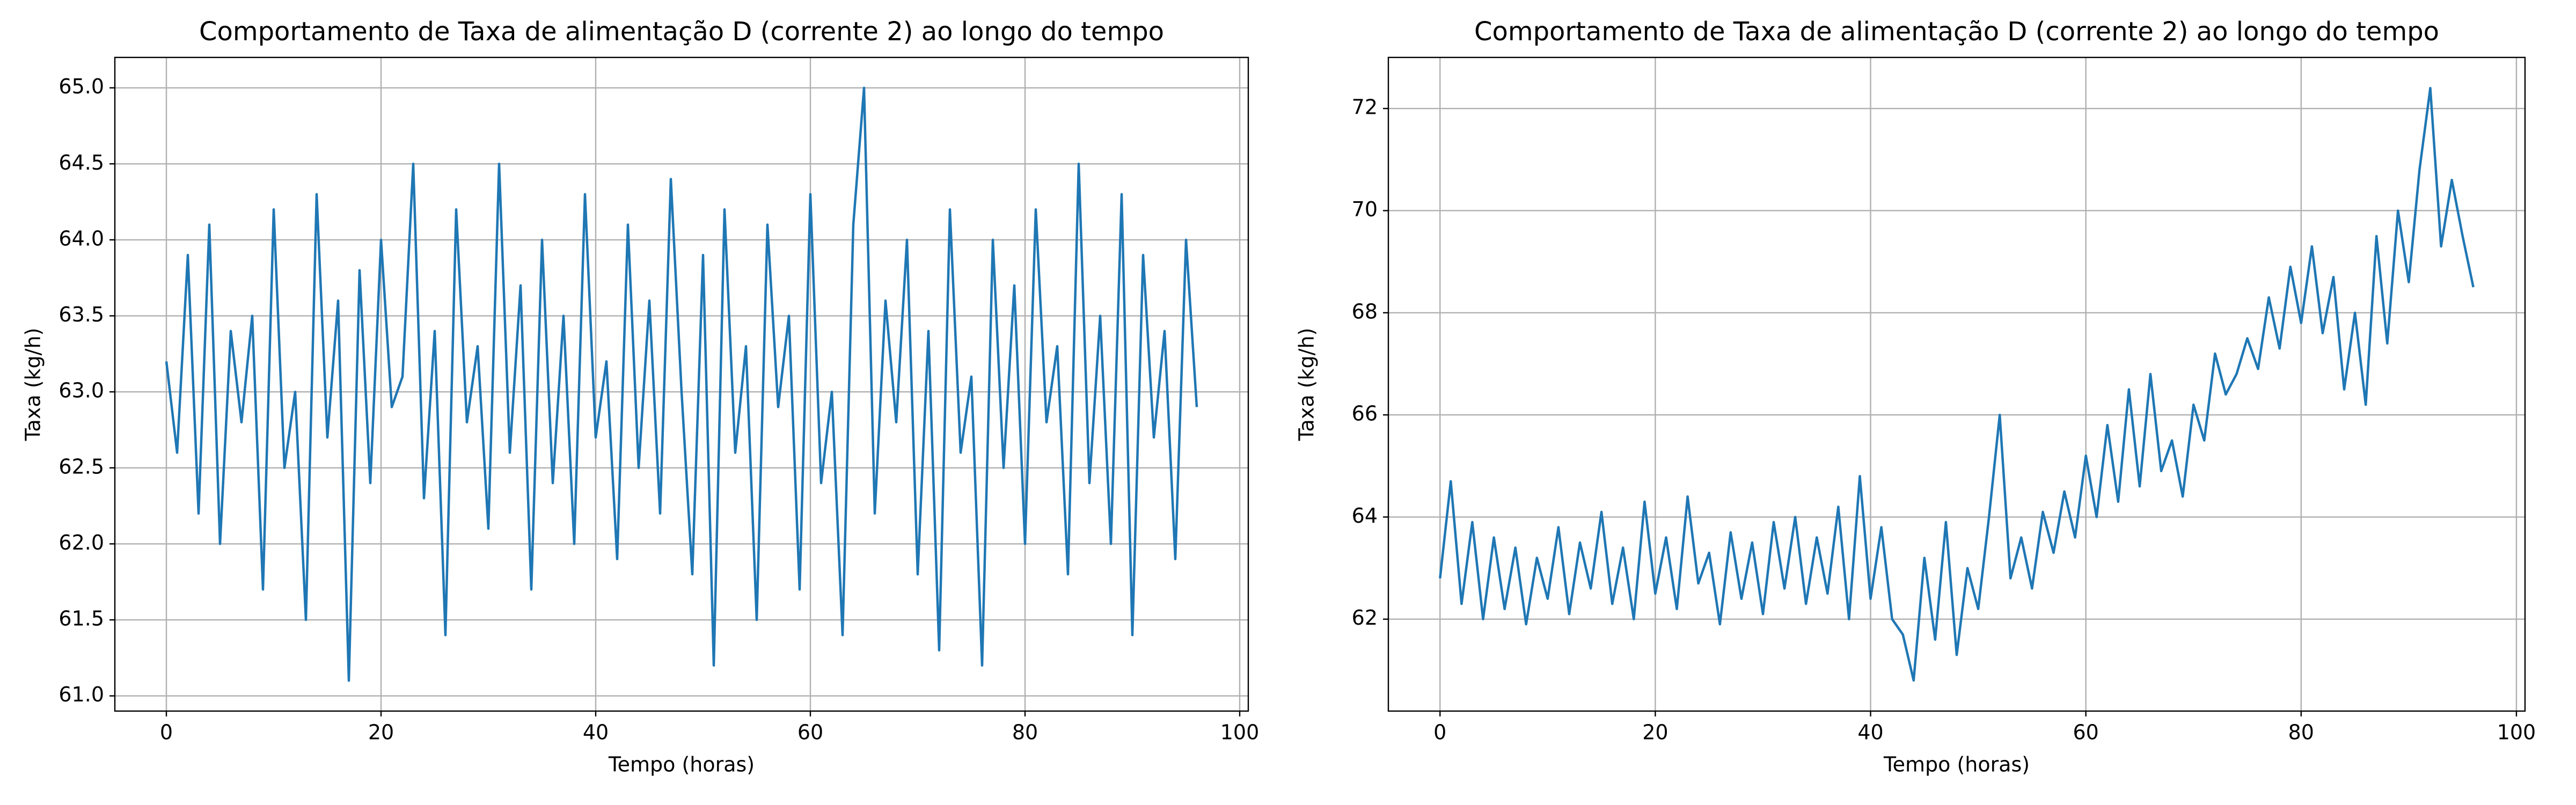 The width and height of the screenshot is (2576, 805). Describe the element at coordinates (1365, 311) in the screenshot. I see `y-tick-label: 68` at that location.